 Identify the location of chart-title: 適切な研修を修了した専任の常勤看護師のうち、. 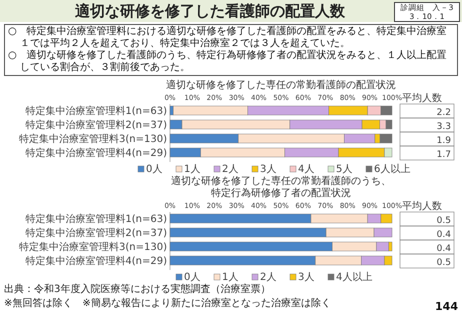
(281, 181).